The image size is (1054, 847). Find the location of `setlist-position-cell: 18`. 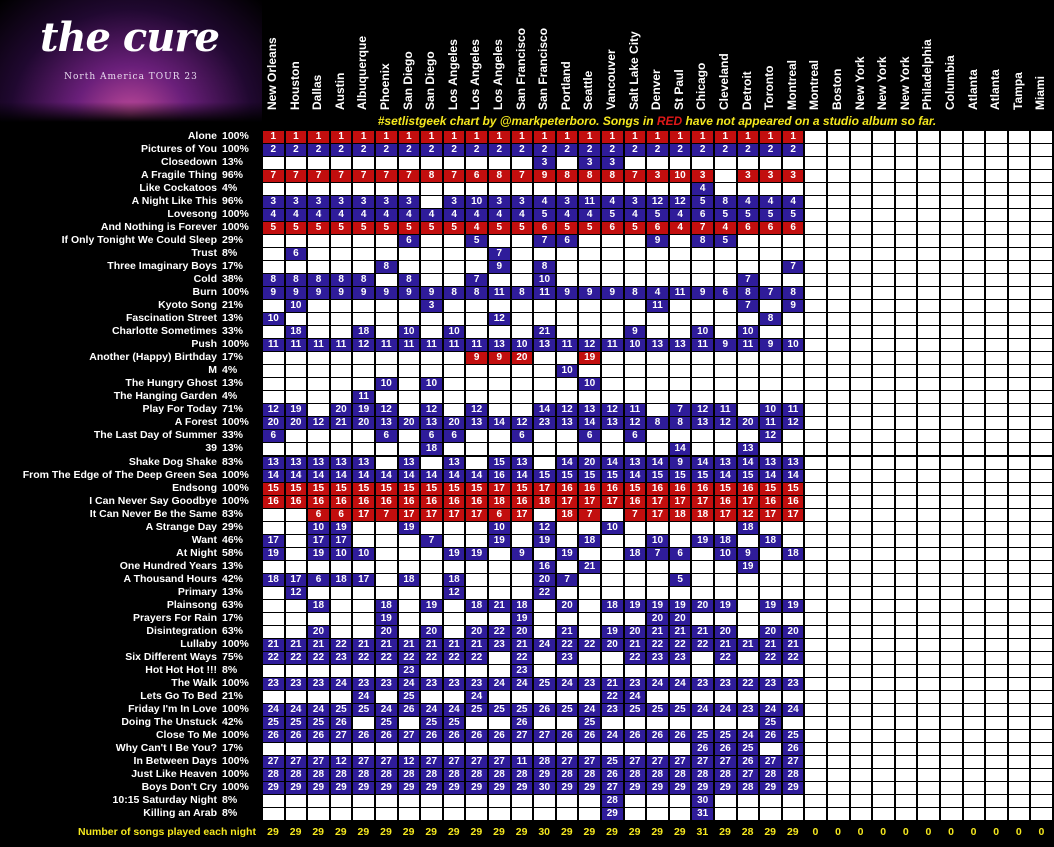

setlist-position-cell: 18 is located at coordinates (725, 540).